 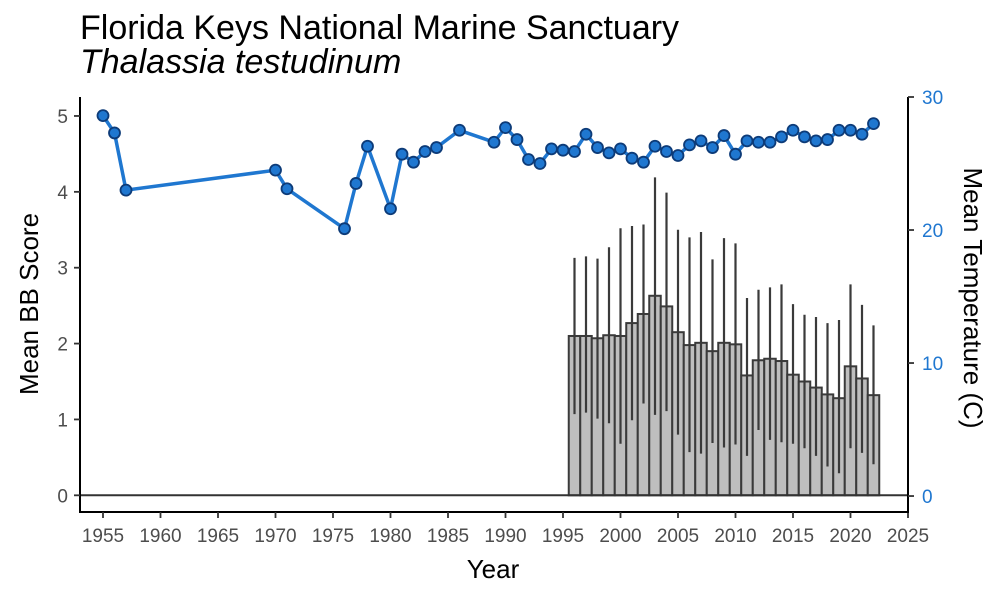 What do you see at coordinates (620, 536) in the screenshot?
I see `x-tick-label: 2000` at bounding box center [620, 536].